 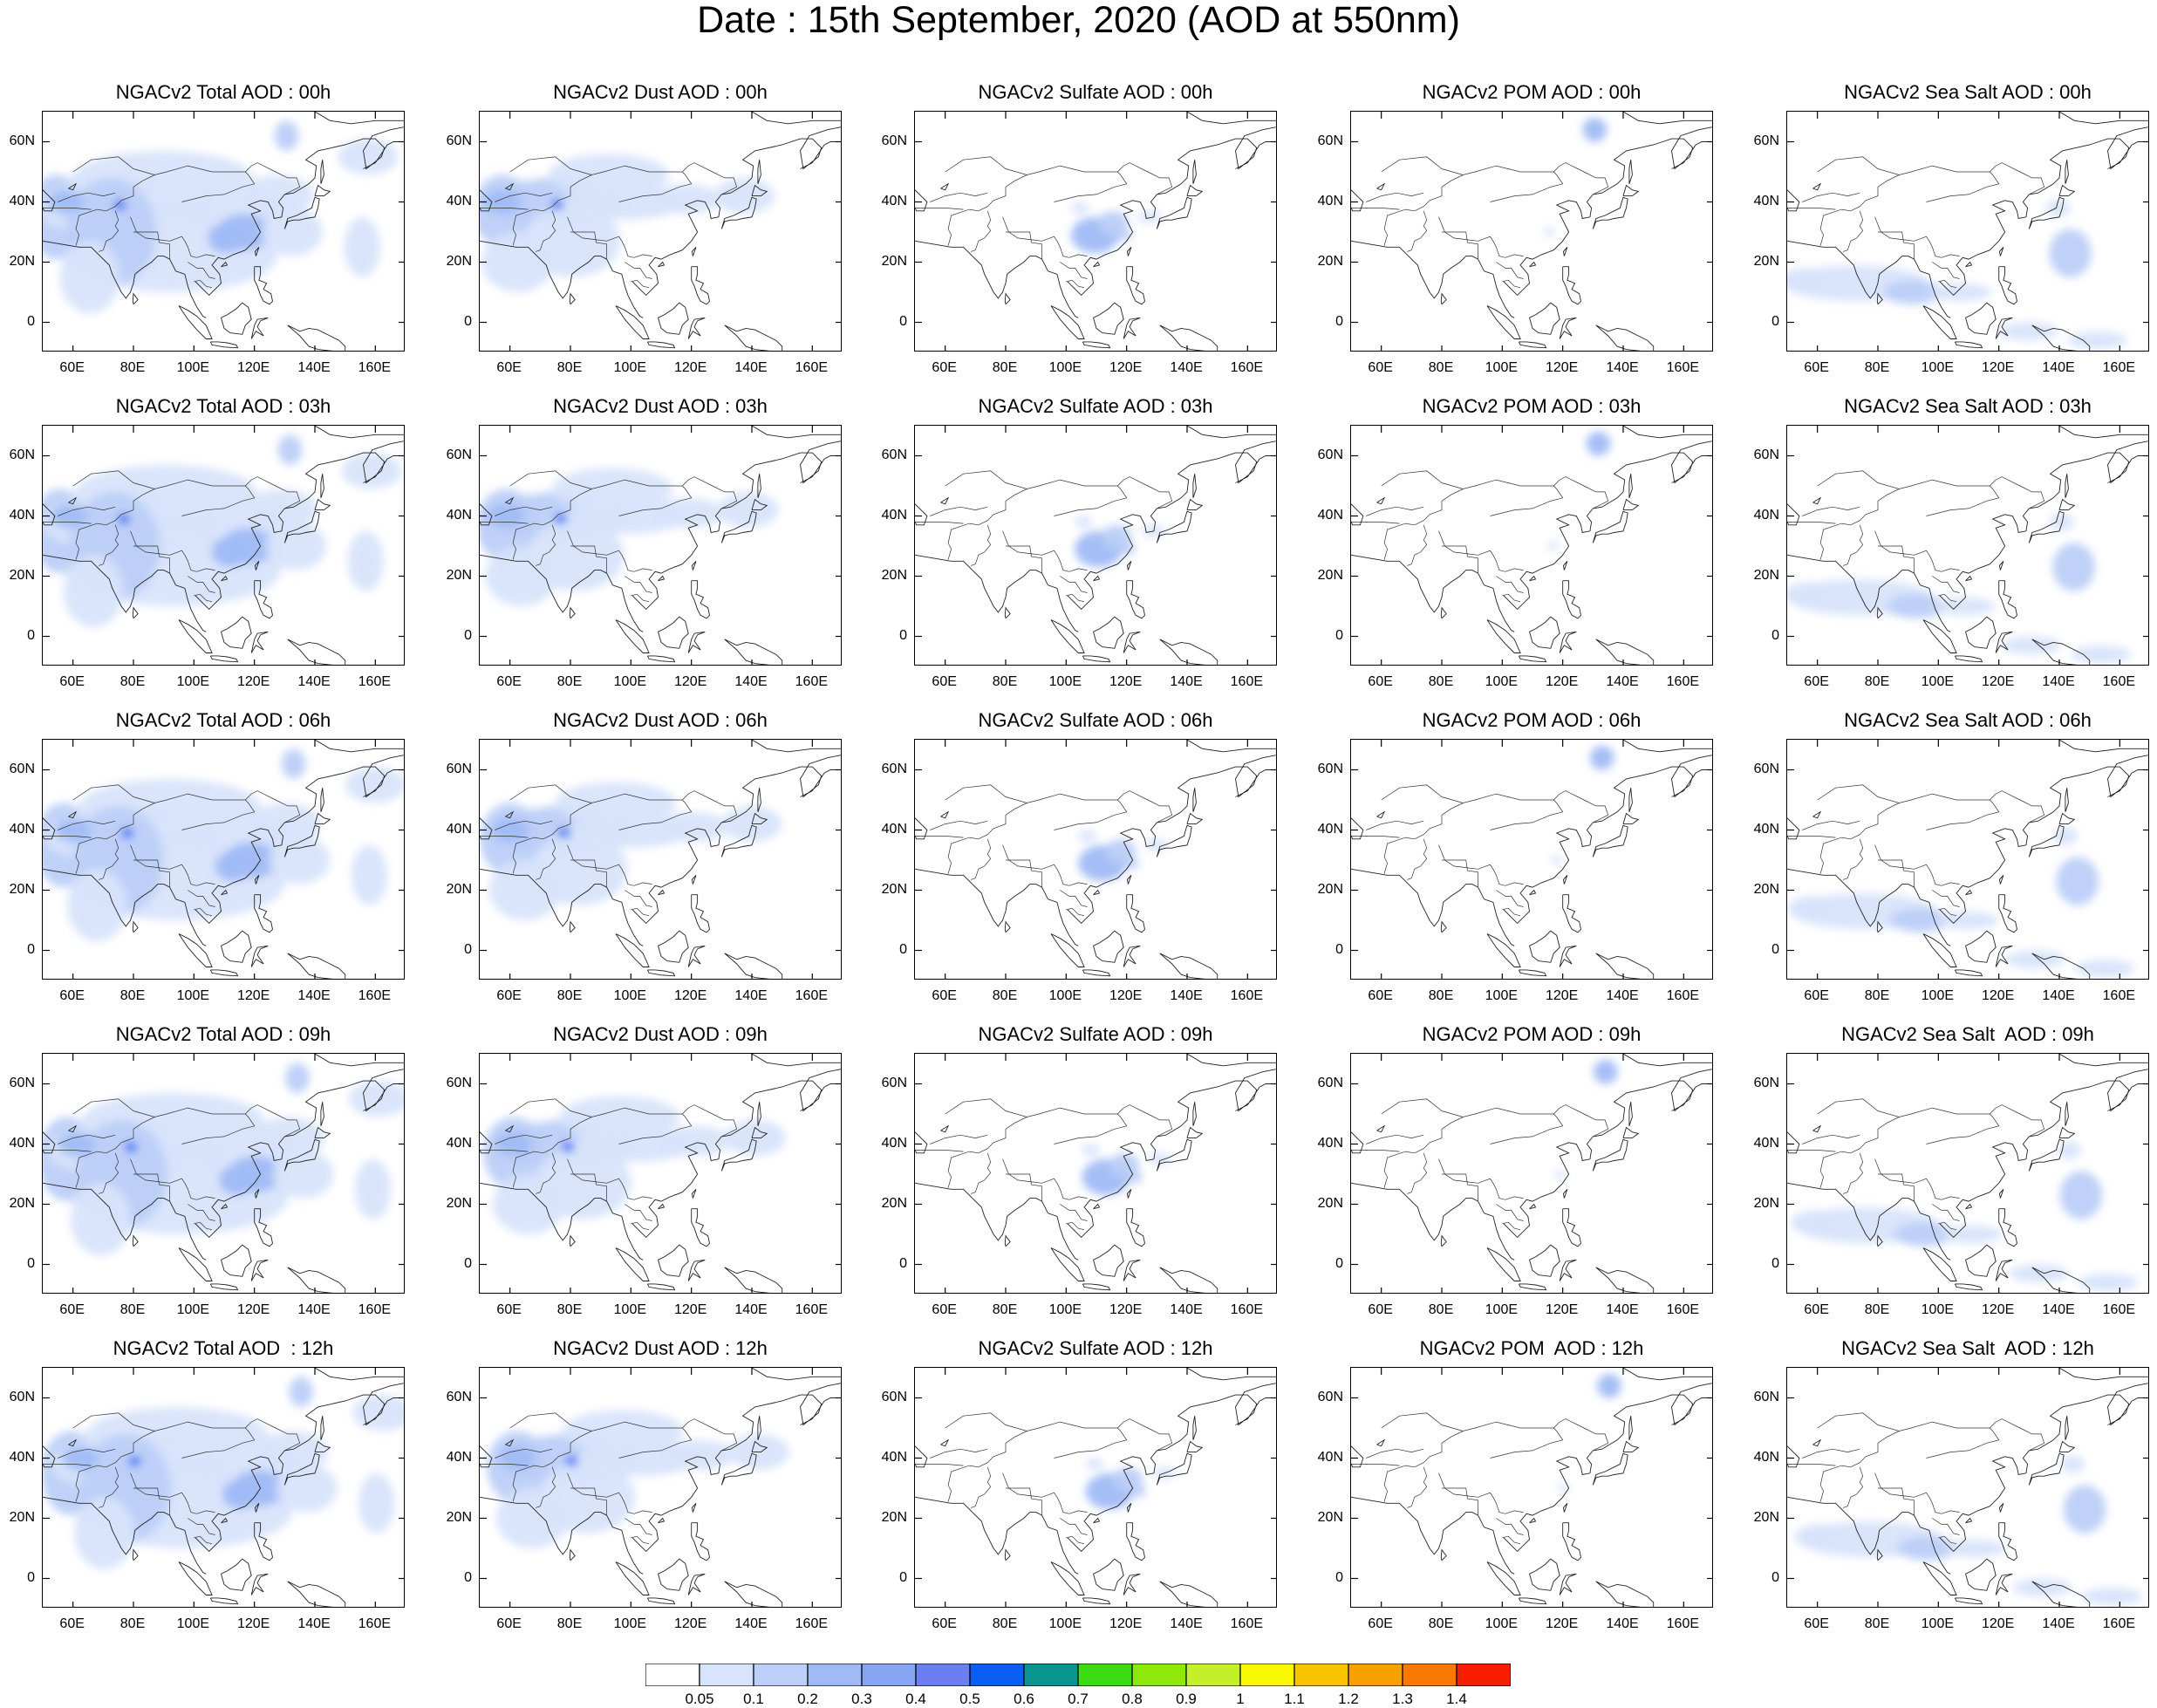 What do you see at coordinates (1186, 1699) in the screenshot?
I see `colorbar-label: 0.9` at bounding box center [1186, 1699].